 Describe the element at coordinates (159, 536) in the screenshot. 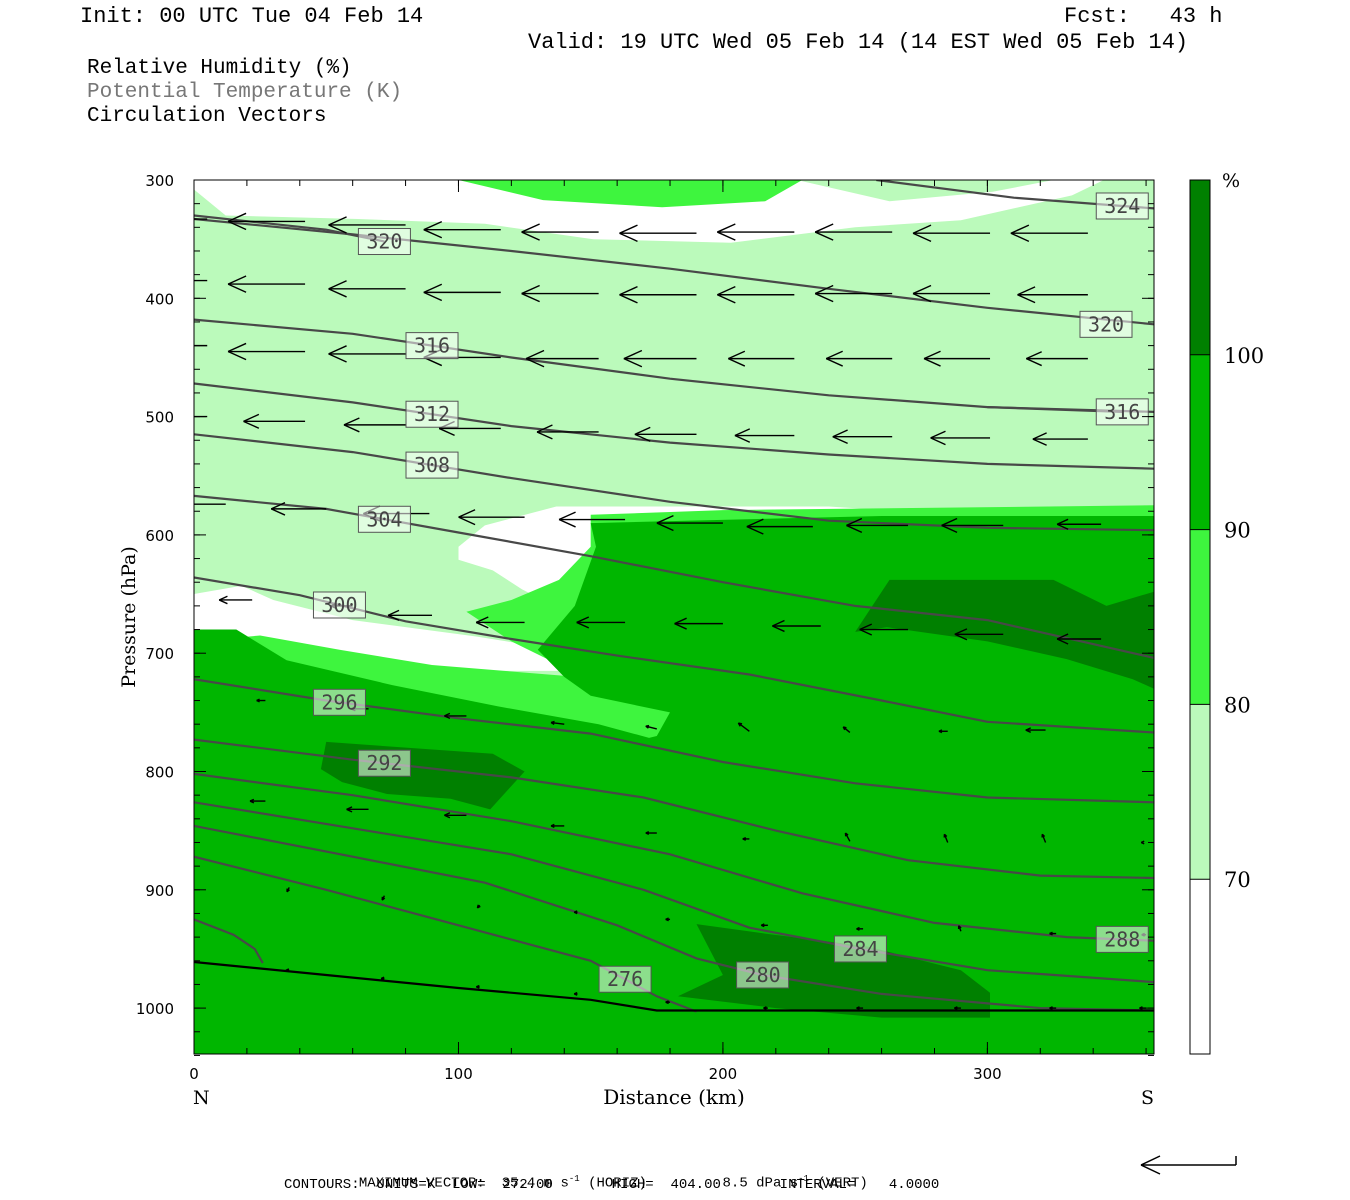

I see `y-tick-label-600: 600` at that location.